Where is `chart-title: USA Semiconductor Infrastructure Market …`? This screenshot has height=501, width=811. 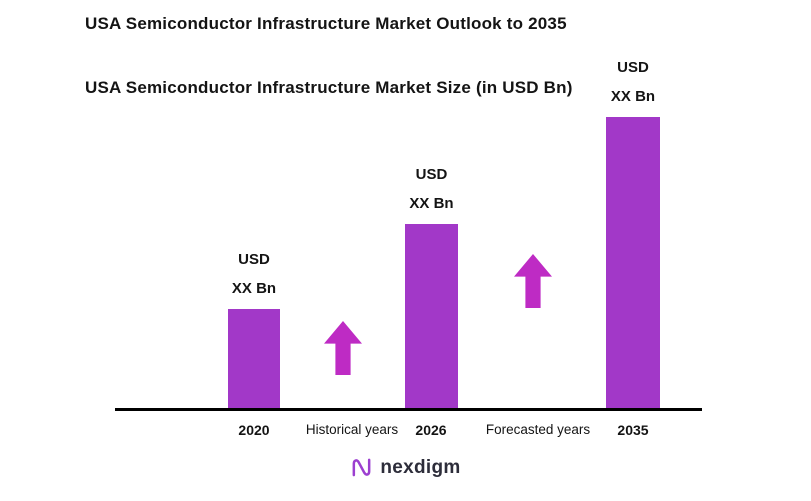
chart-title: USA Semiconductor Infrastructure Market … is located at coordinates (326, 23).